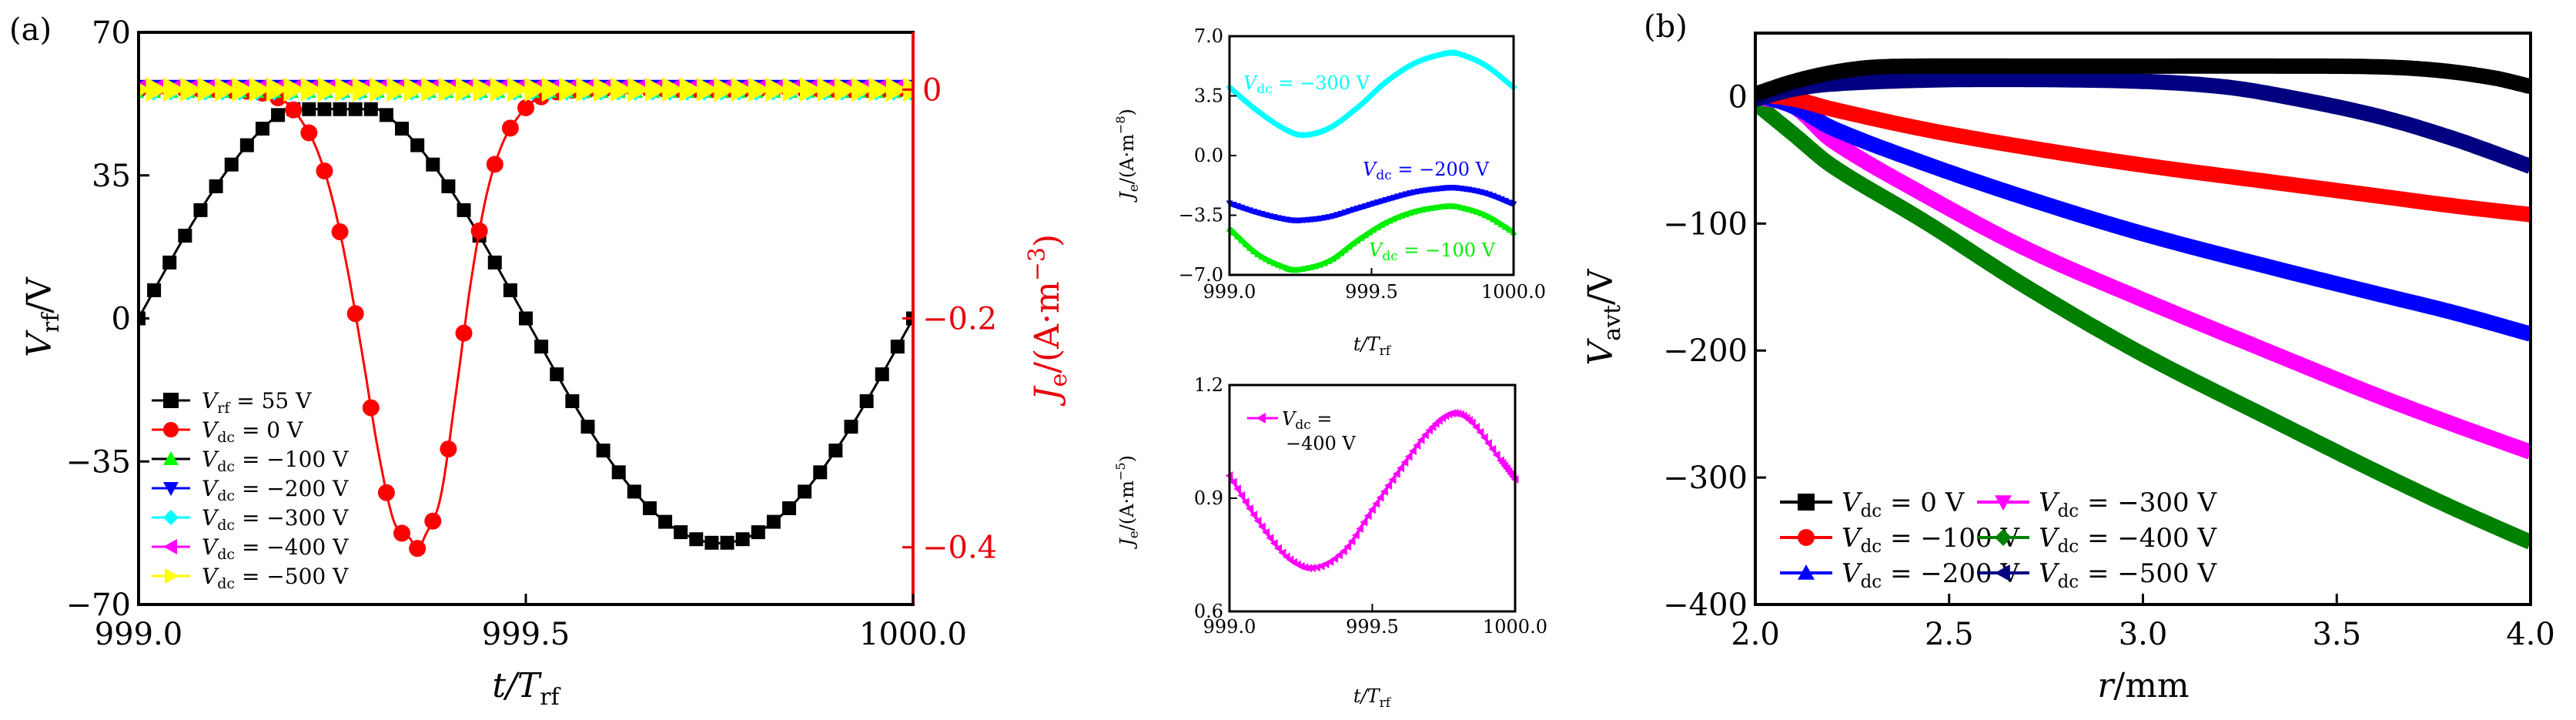 The image size is (2576, 720). What do you see at coordinates (1372, 238) in the screenshot?
I see `series-v-dc-100-v` at bounding box center [1372, 238].